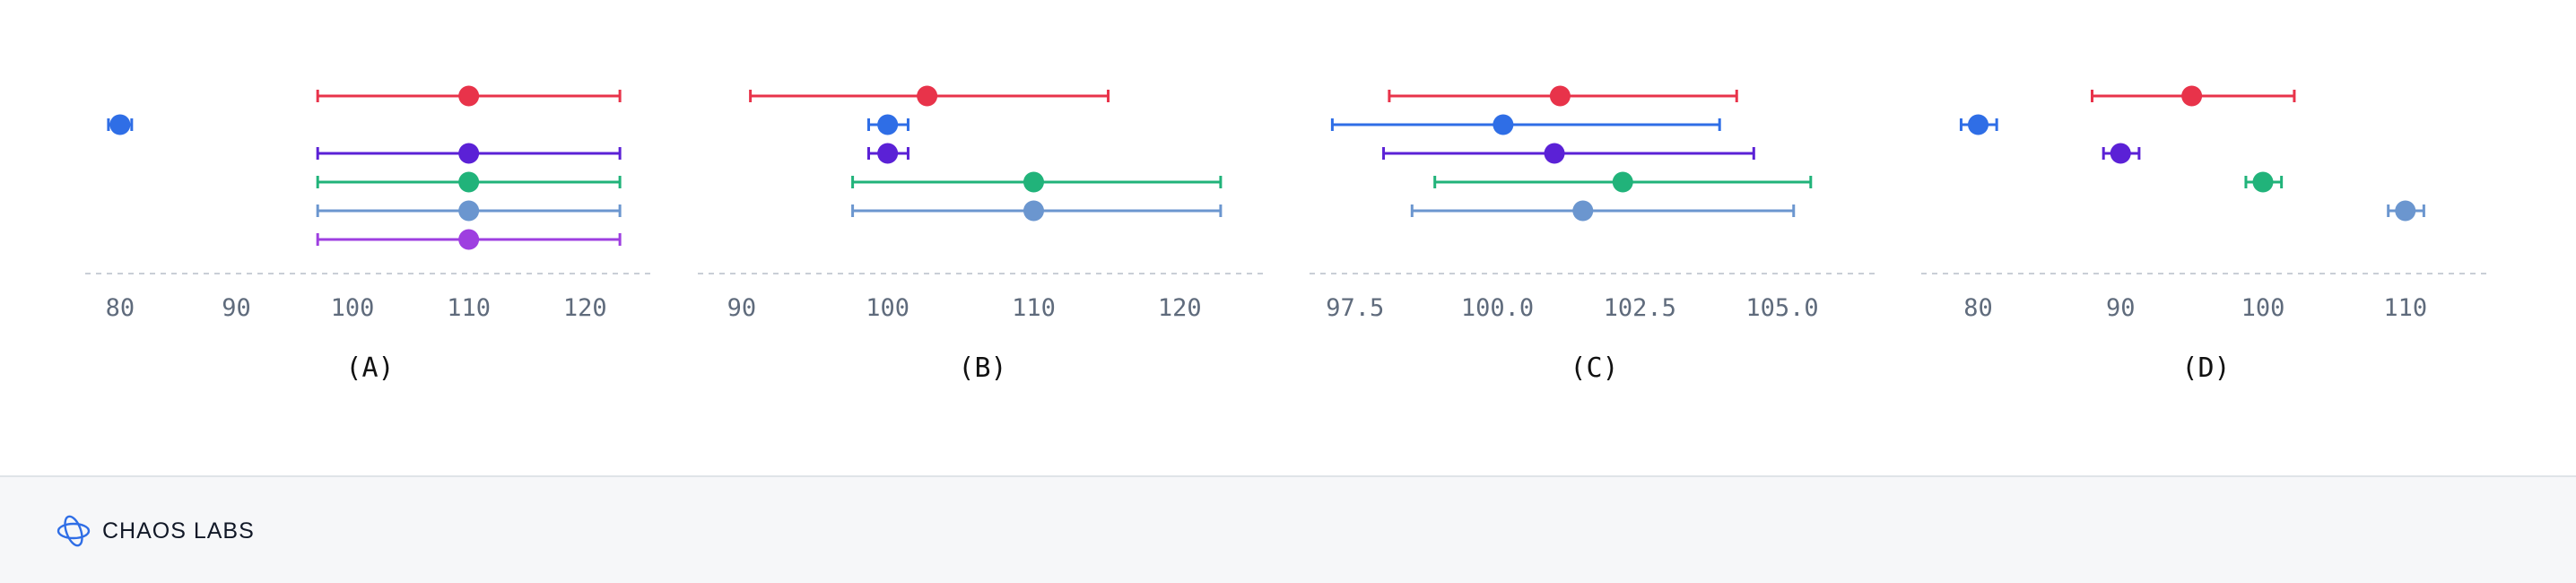 The image size is (2576, 583). Describe the element at coordinates (1355, 308) in the screenshot. I see `x-tick-label: 97.5` at that location.